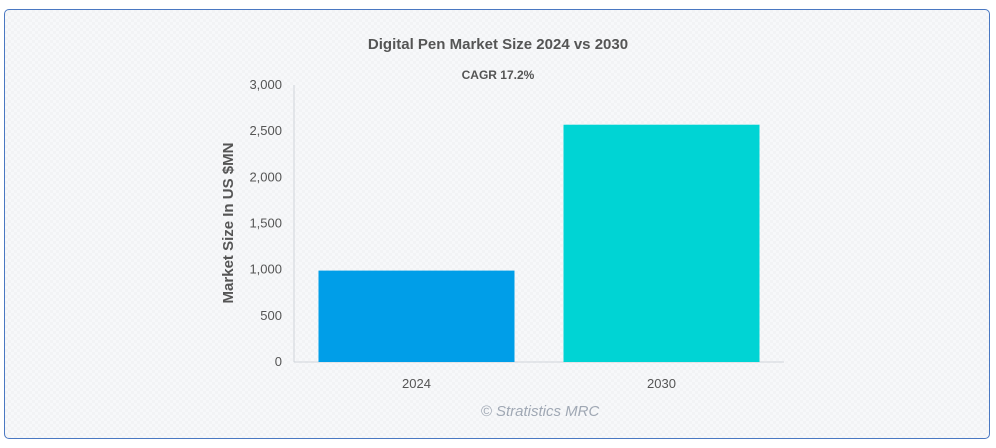 The height and width of the screenshot is (448, 996). Describe the element at coordinates (498, 44) in the screenshot. I see `chart-title: Digital Pen Market Size 2024 vs 2030` at that location.